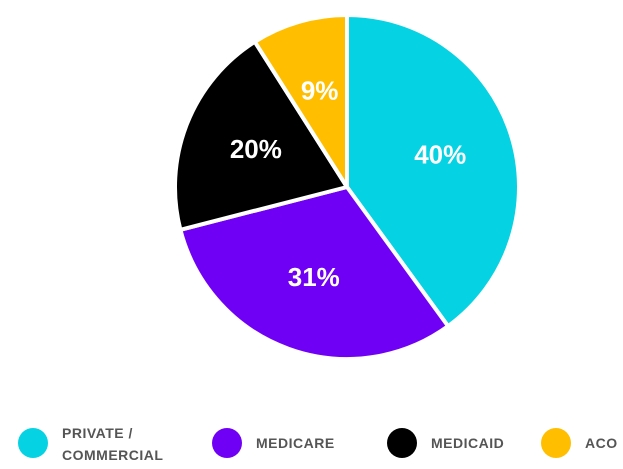 The width and height of the screenshot is (623, 469). Describe the element at coordinates (579, 443) in the screenshot. I see `legend-item: ACO` at that location.